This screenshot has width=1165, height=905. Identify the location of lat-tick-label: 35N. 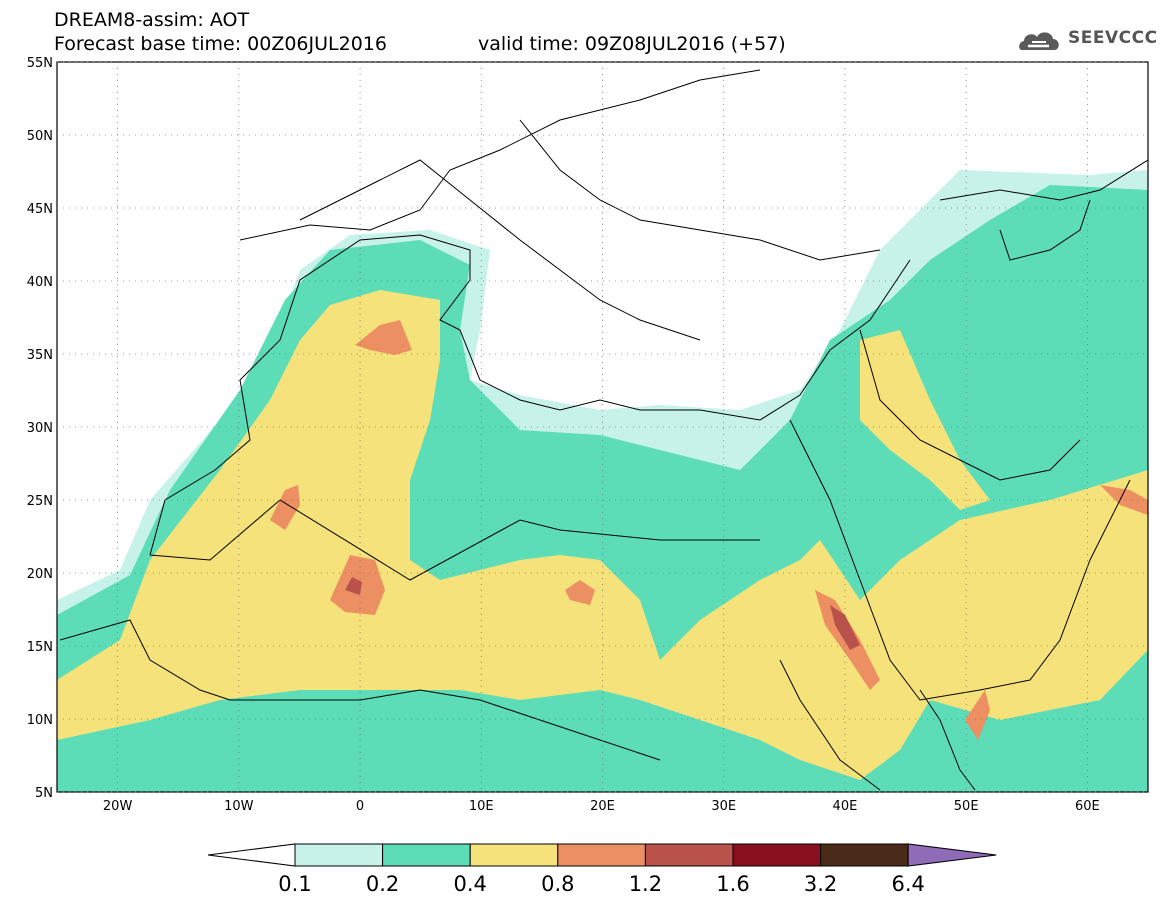
(40, 355).